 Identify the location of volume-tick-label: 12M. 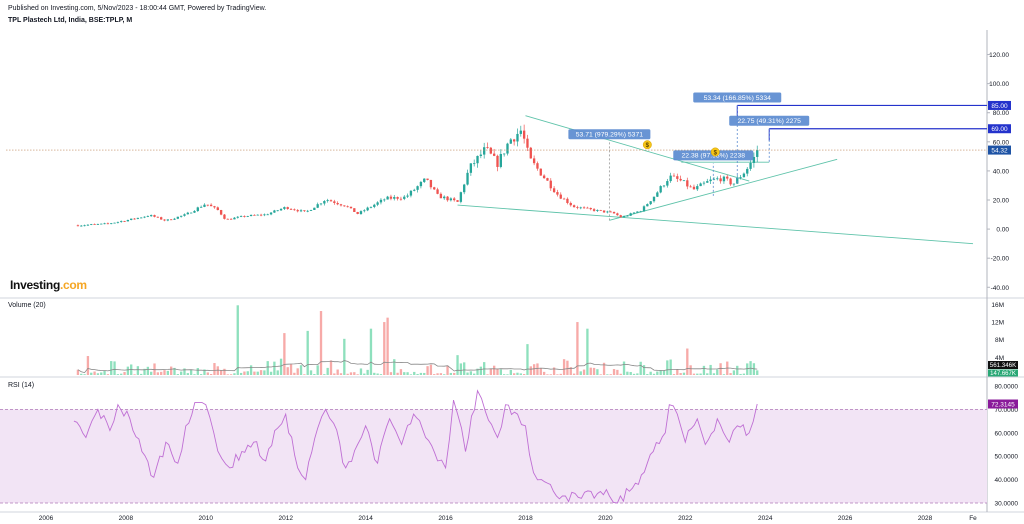
(997, 323).